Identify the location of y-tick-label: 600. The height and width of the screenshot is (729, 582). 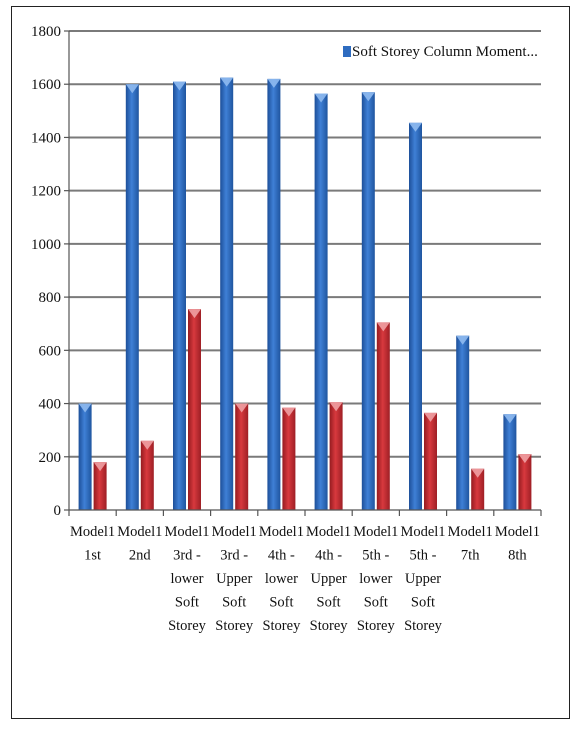
(50, 351).